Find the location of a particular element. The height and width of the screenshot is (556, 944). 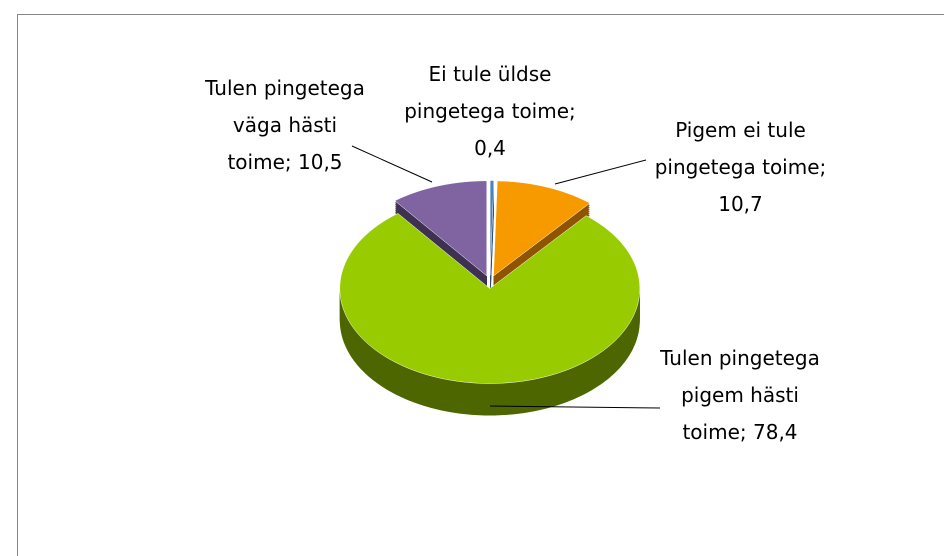

data-label: Pigem ei tule pingetega toime; 10,7 is located at coordinates (740, 167).